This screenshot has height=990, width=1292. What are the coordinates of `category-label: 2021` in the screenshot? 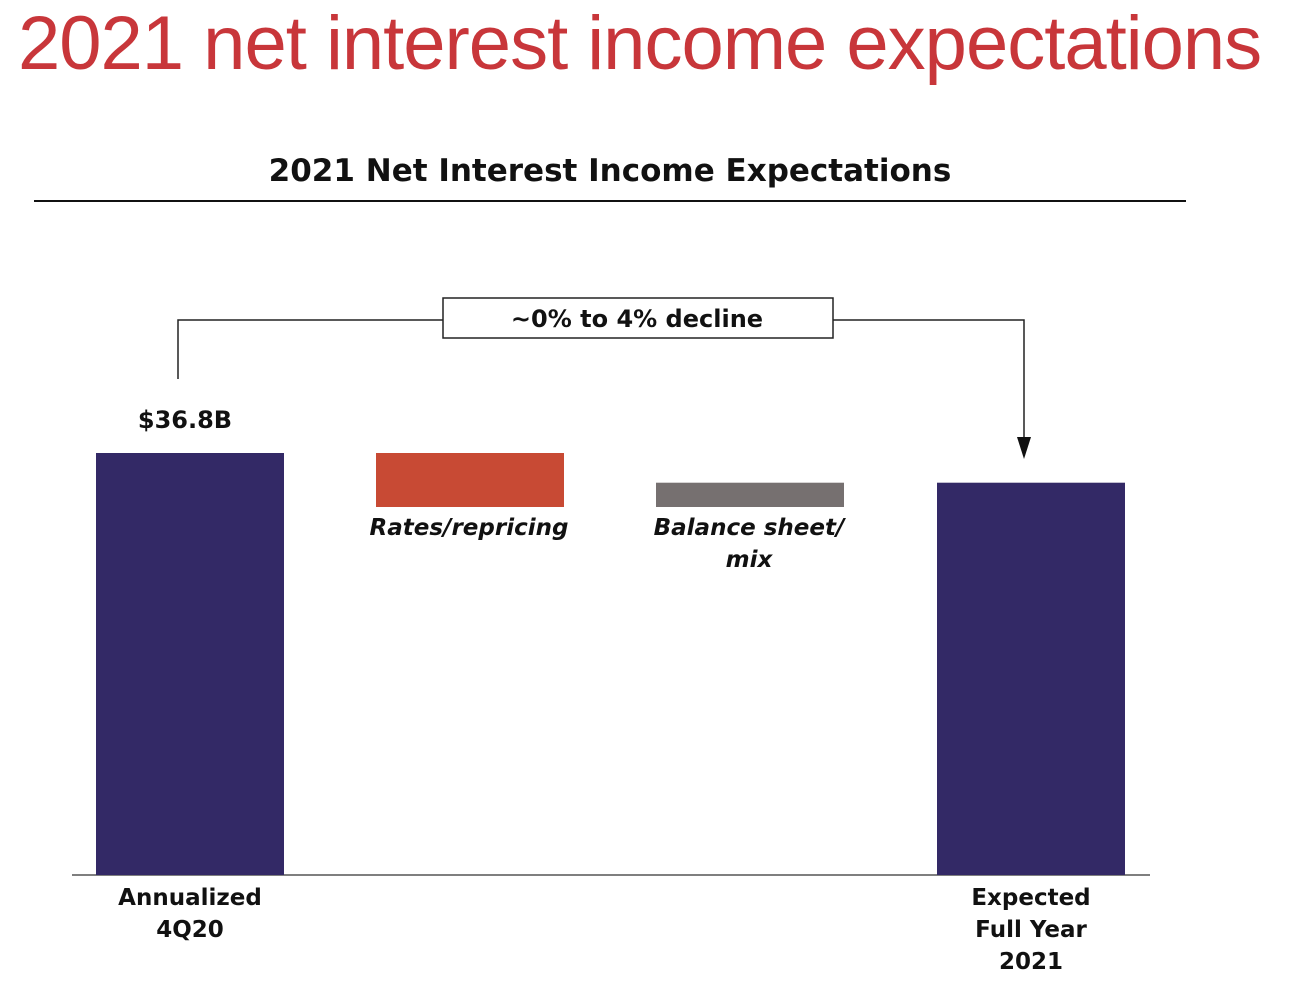 It's located at (1031, 962).